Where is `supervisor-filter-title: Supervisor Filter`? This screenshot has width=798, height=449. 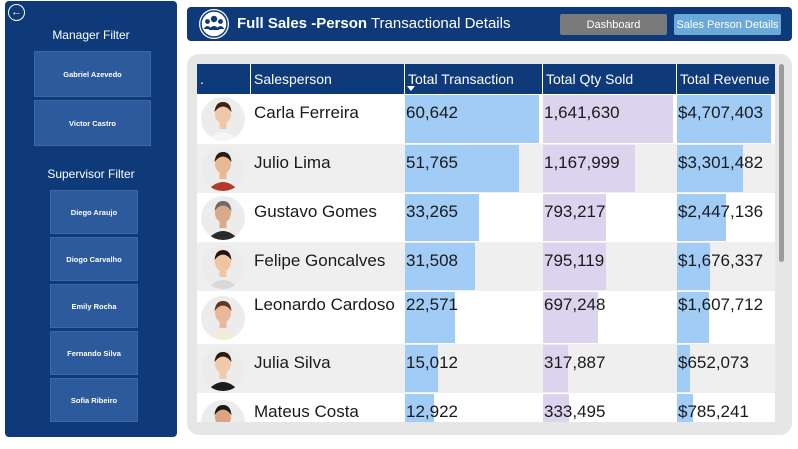 supervisor-filter-title: Supervisor Filter is located at coordinates (91, 174).